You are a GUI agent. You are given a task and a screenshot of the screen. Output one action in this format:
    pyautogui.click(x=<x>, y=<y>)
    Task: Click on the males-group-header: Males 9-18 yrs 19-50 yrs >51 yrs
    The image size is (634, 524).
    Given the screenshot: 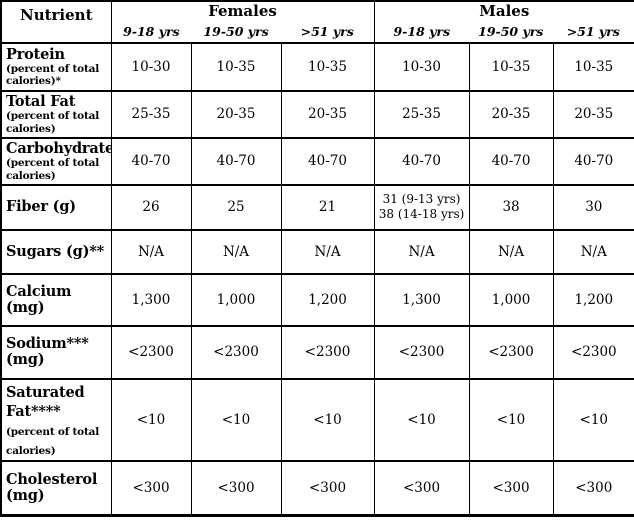 What is the action you would take?
    pyautogui.click(x=503, y=22)
    